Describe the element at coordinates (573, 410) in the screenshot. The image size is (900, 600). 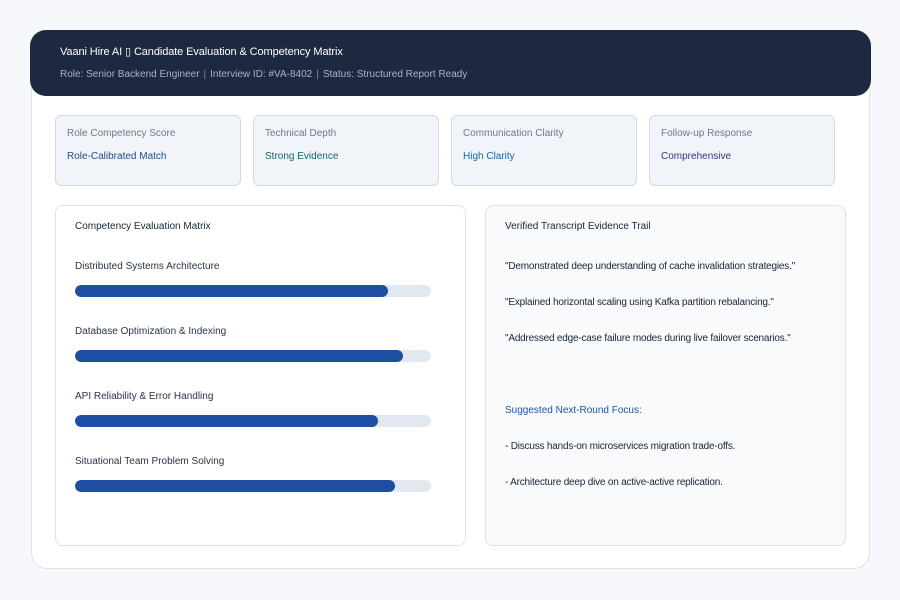
I see `next-round-focus-title: Suggested Next-Round Focus:` at that location.